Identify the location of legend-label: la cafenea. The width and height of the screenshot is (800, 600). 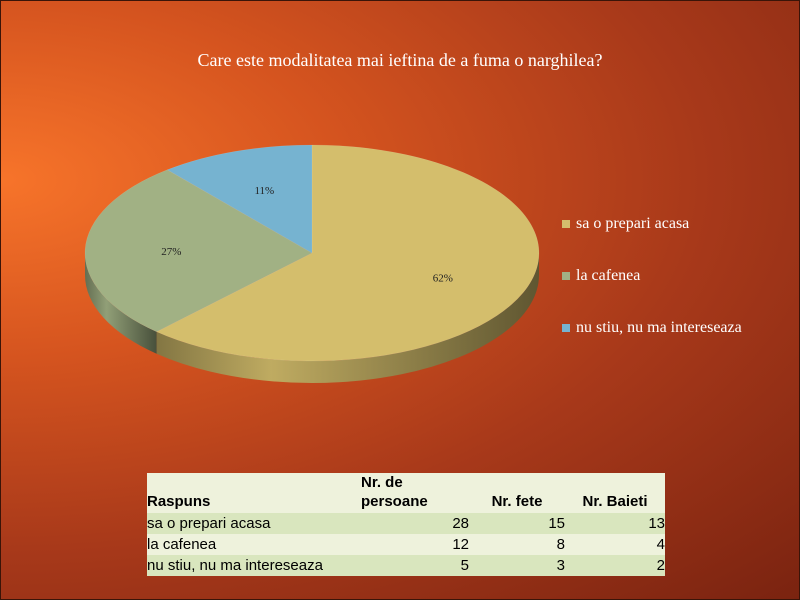
(608, 275).